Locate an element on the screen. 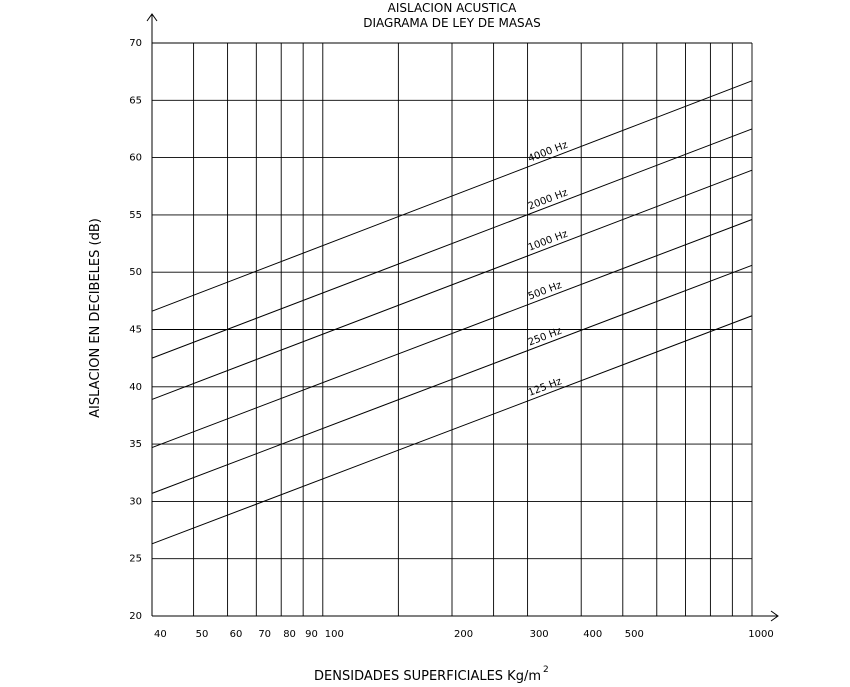  y-tick-label: 35 is located at coordinates (135, 444).